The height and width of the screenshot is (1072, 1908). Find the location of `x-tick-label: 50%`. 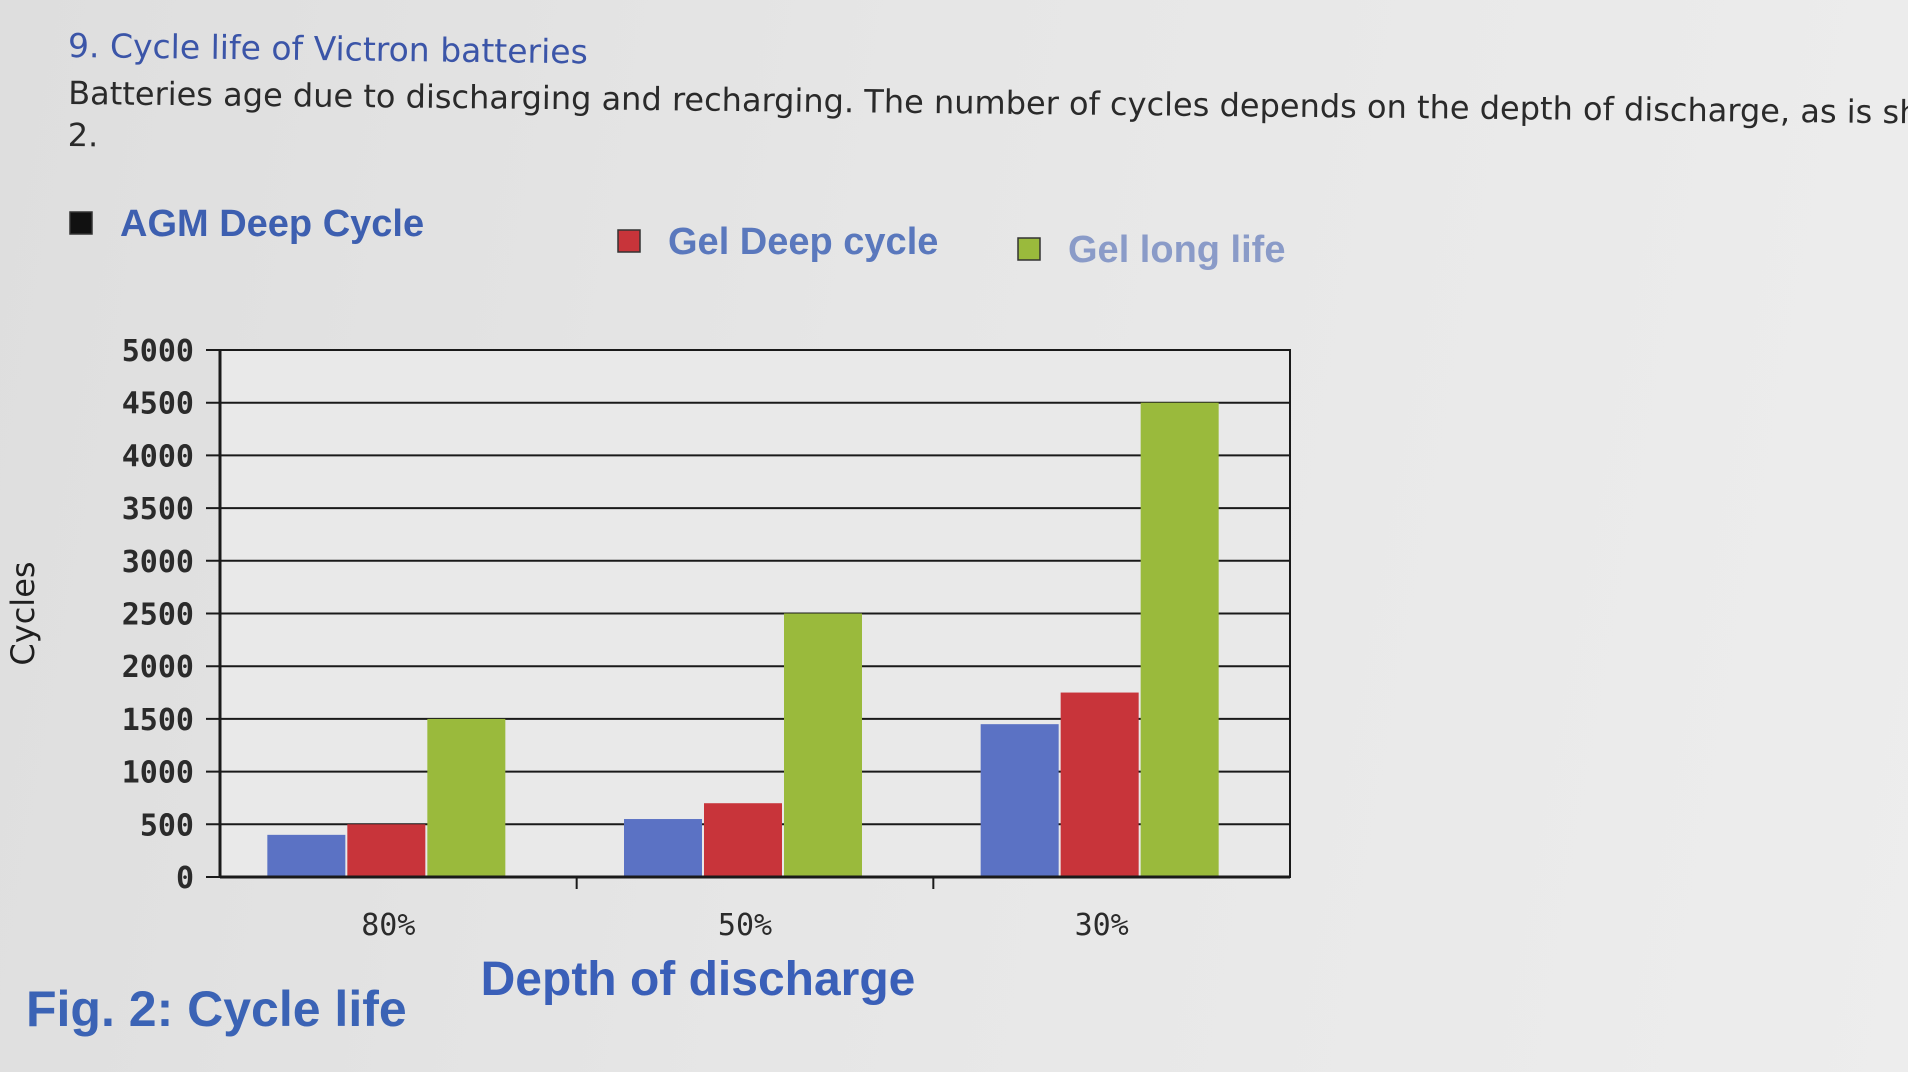

x-tick-label: 50% is located at coordinates (745, 925).